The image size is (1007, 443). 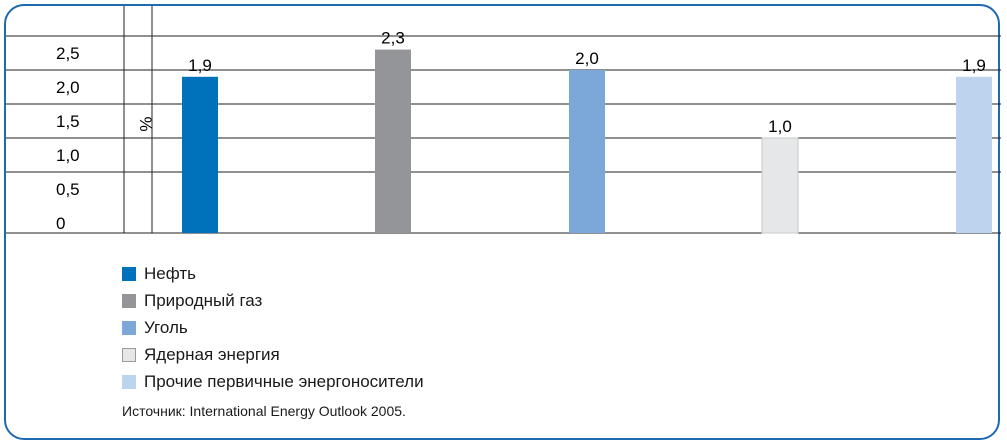 What do you see at coordinates (68, 53) in the screenshot?
I see `y-tick-label: 2,5` at bounding box center [68, 53].